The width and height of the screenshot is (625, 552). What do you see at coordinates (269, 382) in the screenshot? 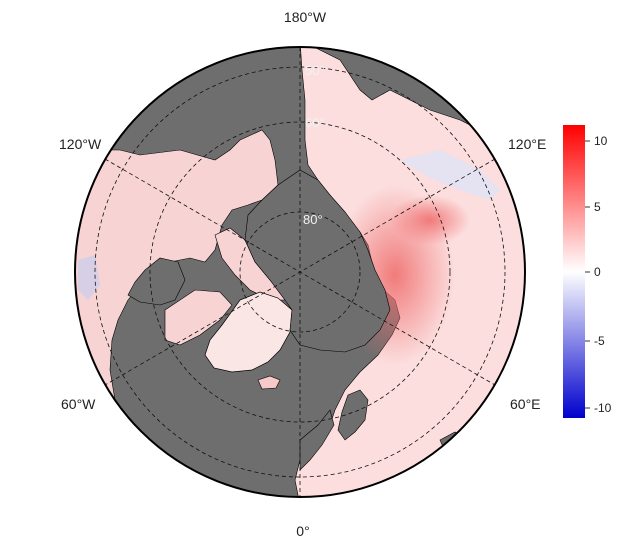
I see `iceland-land` at bounding box center [269, 382].